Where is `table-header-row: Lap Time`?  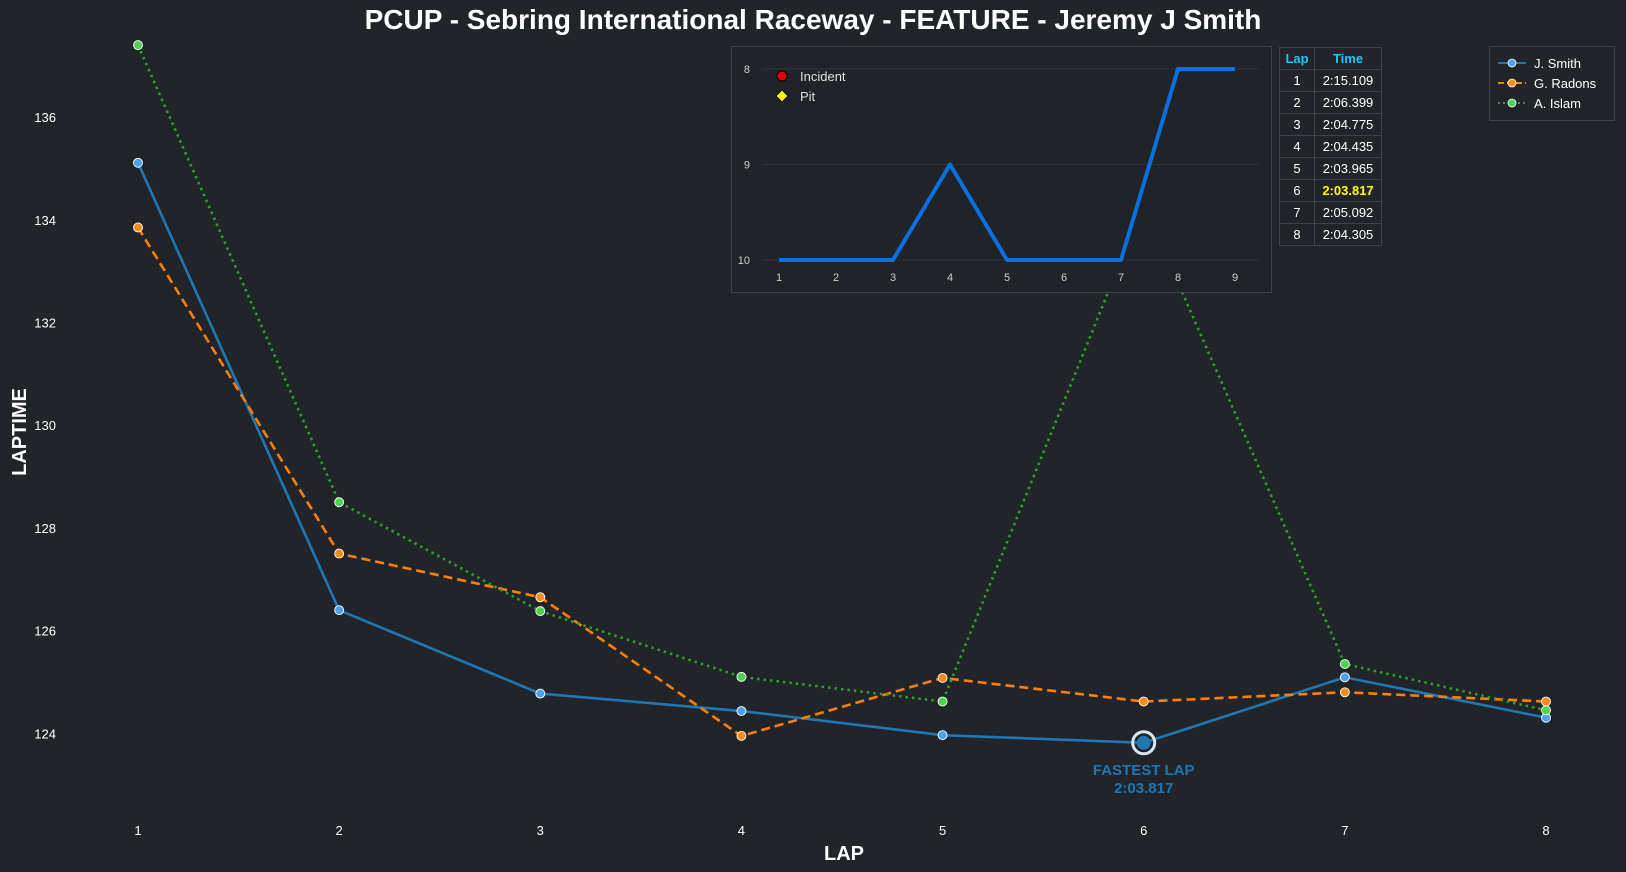 table-header-row: Lap Time is located at coordinates (1330, 58).